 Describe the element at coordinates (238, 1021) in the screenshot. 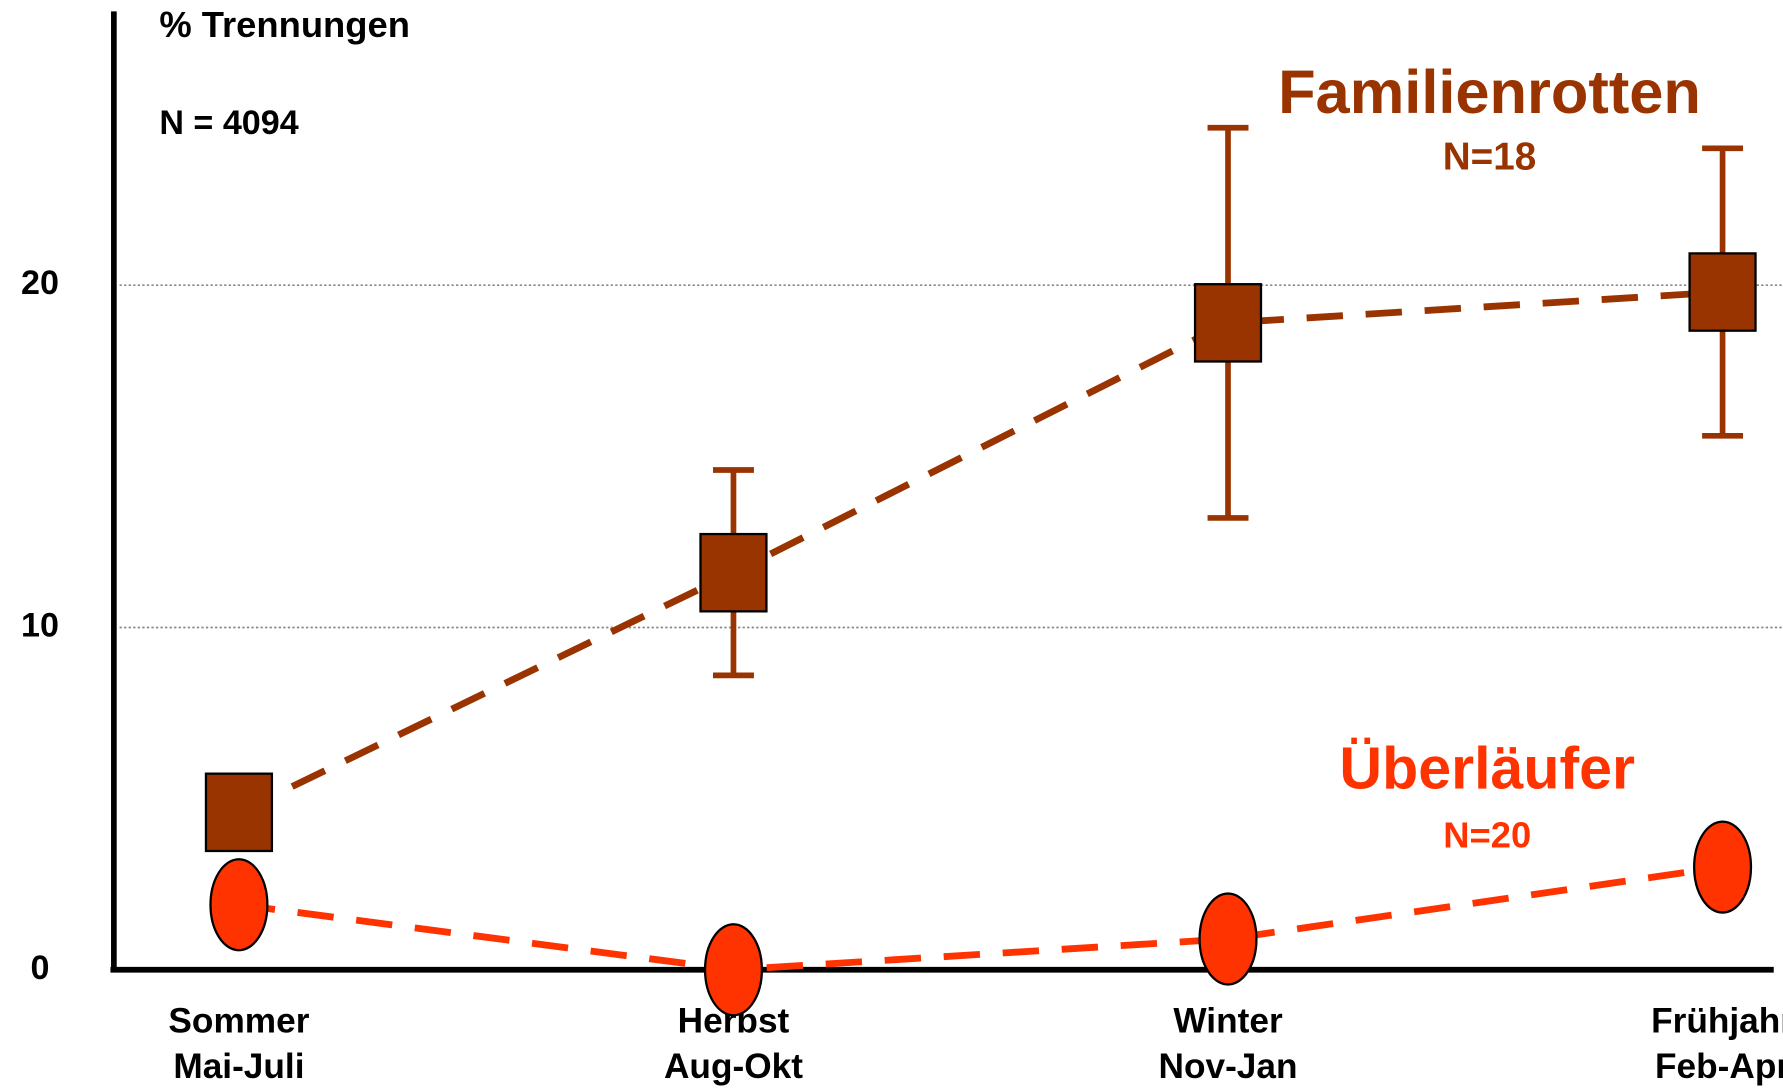

I see `x-tick-label: Sommer` at that location.